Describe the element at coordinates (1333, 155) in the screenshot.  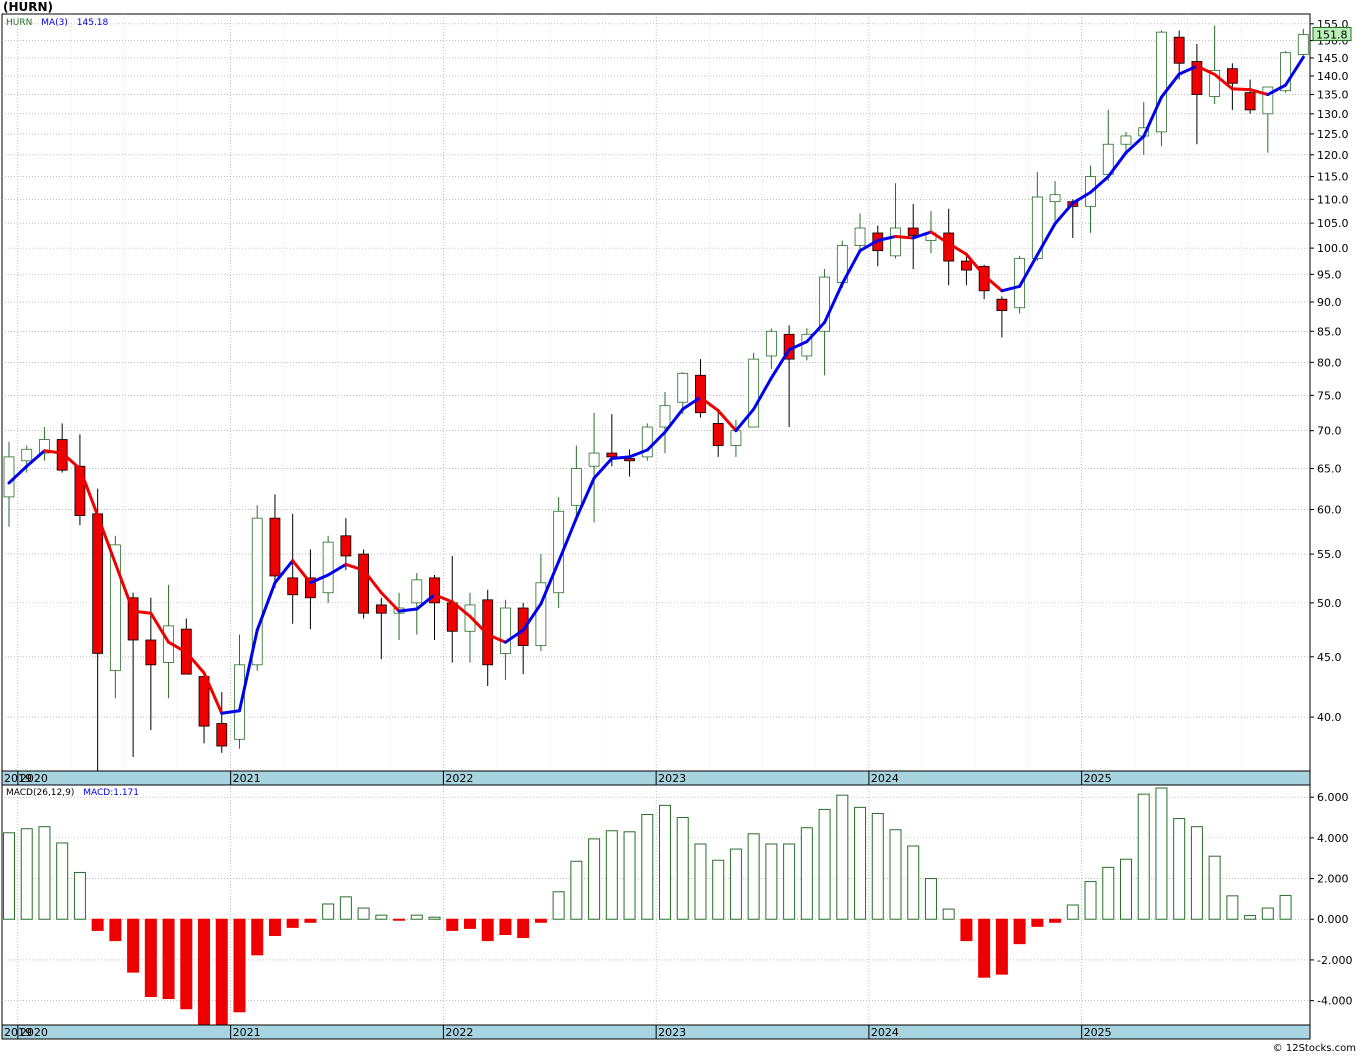
I see `price-tick-label: 120.0` at that location.